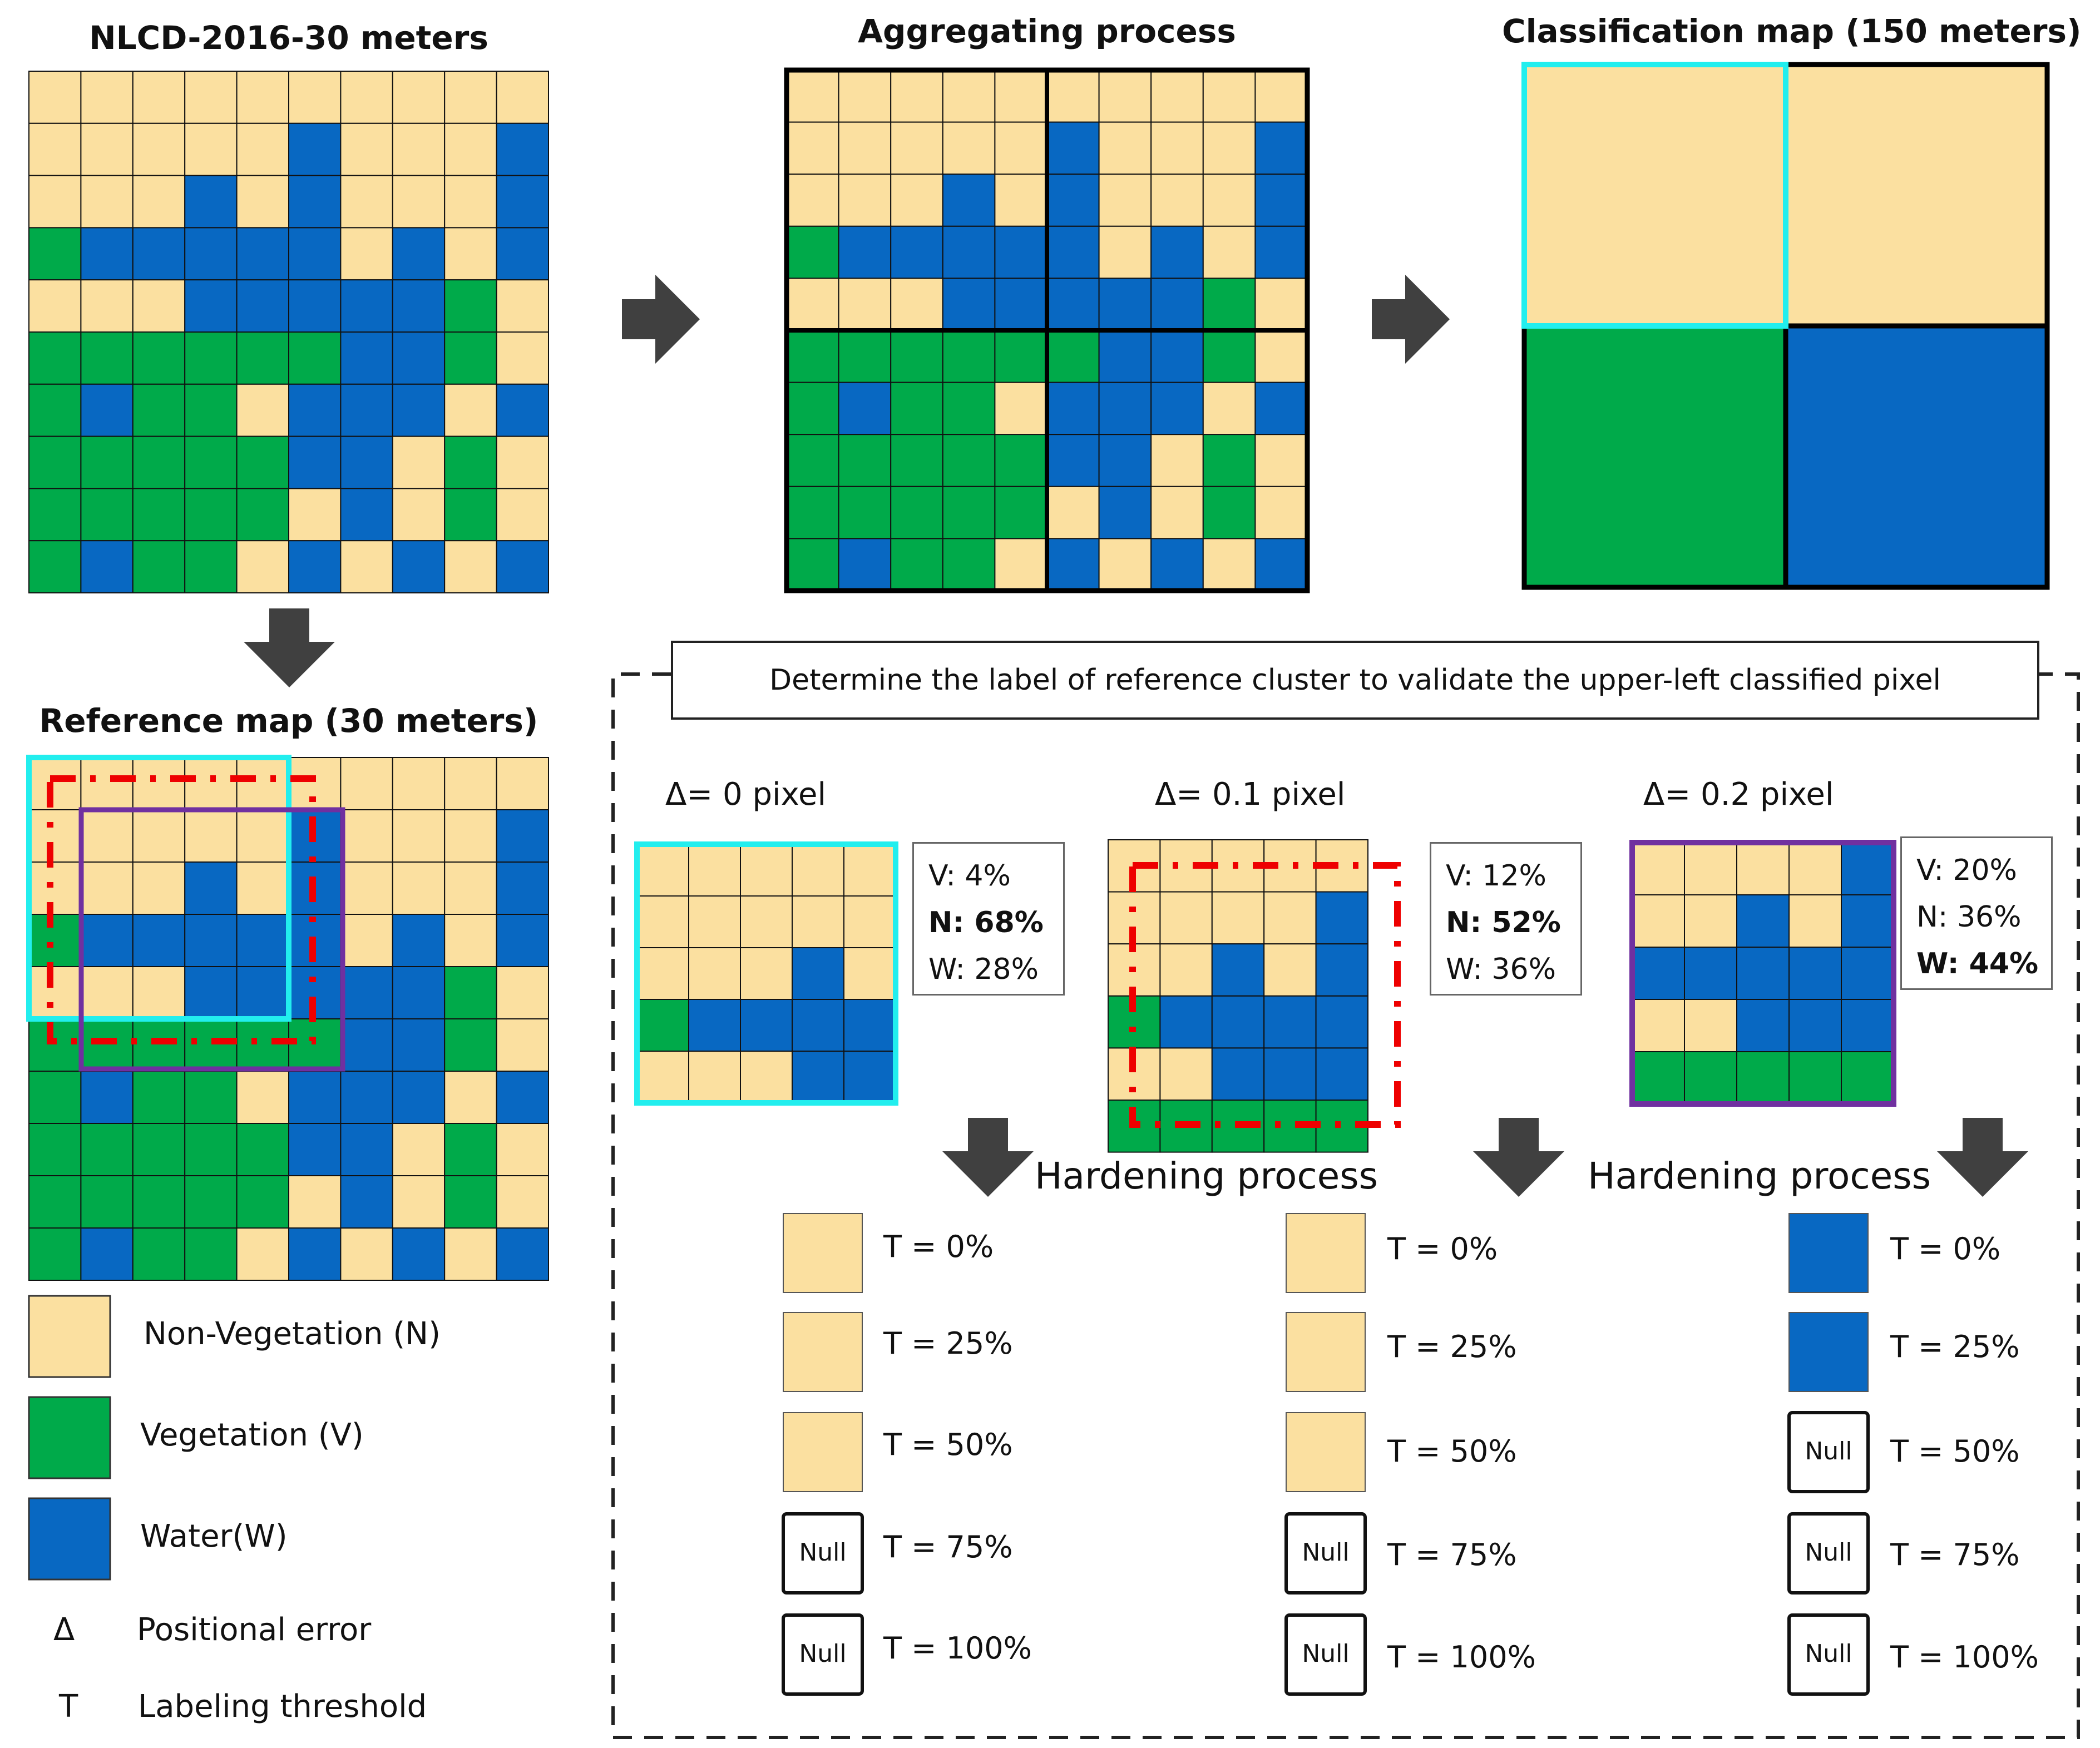 Image resolution: width=2100 pixels, height=1748 pixels. I want to click on threshold-label: T = 50%, so click(1955, 1451).